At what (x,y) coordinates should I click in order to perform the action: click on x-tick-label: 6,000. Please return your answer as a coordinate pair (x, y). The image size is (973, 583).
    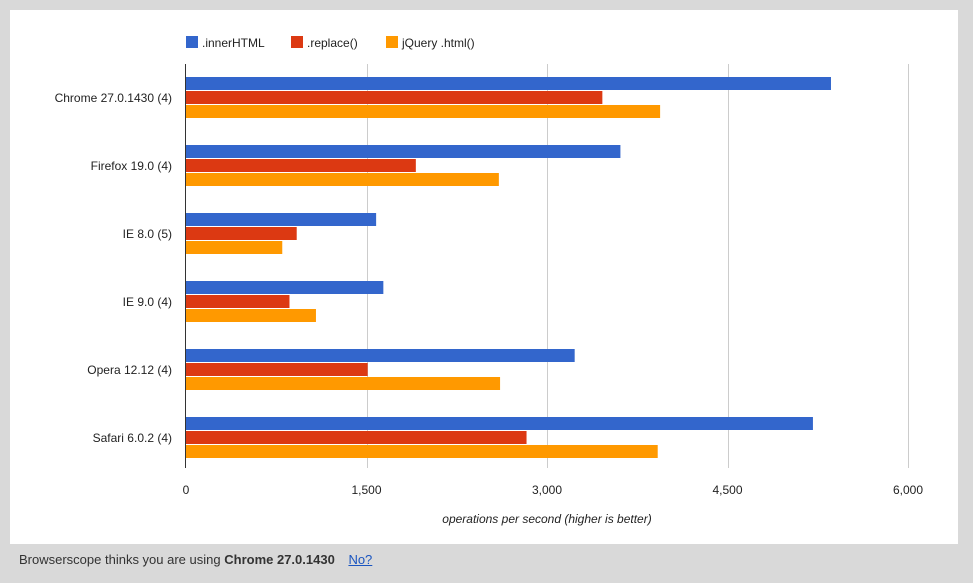
    Looking at the image, I should click on (908, 490).